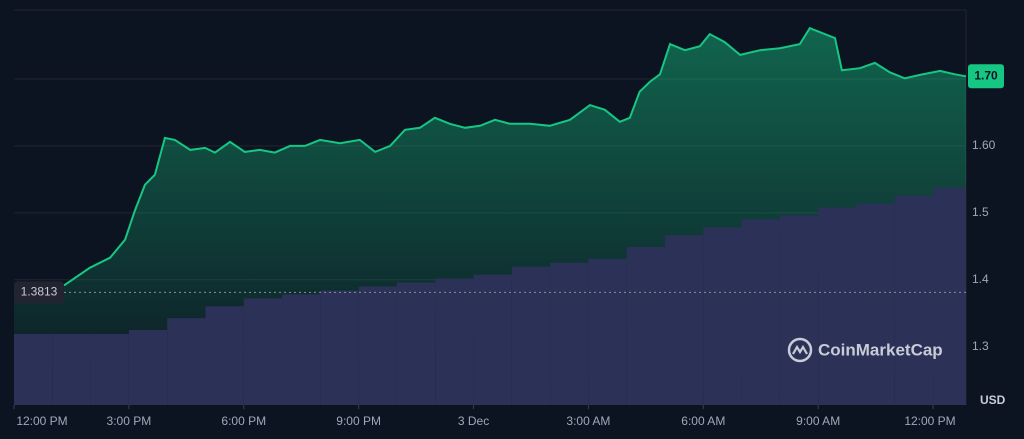 This screenshot has height=439, width=1024. What do you see at coordinates (984, 145) in the screenshot?
I see `y-tick-label: 1.60` at bounding box center [984, 145].